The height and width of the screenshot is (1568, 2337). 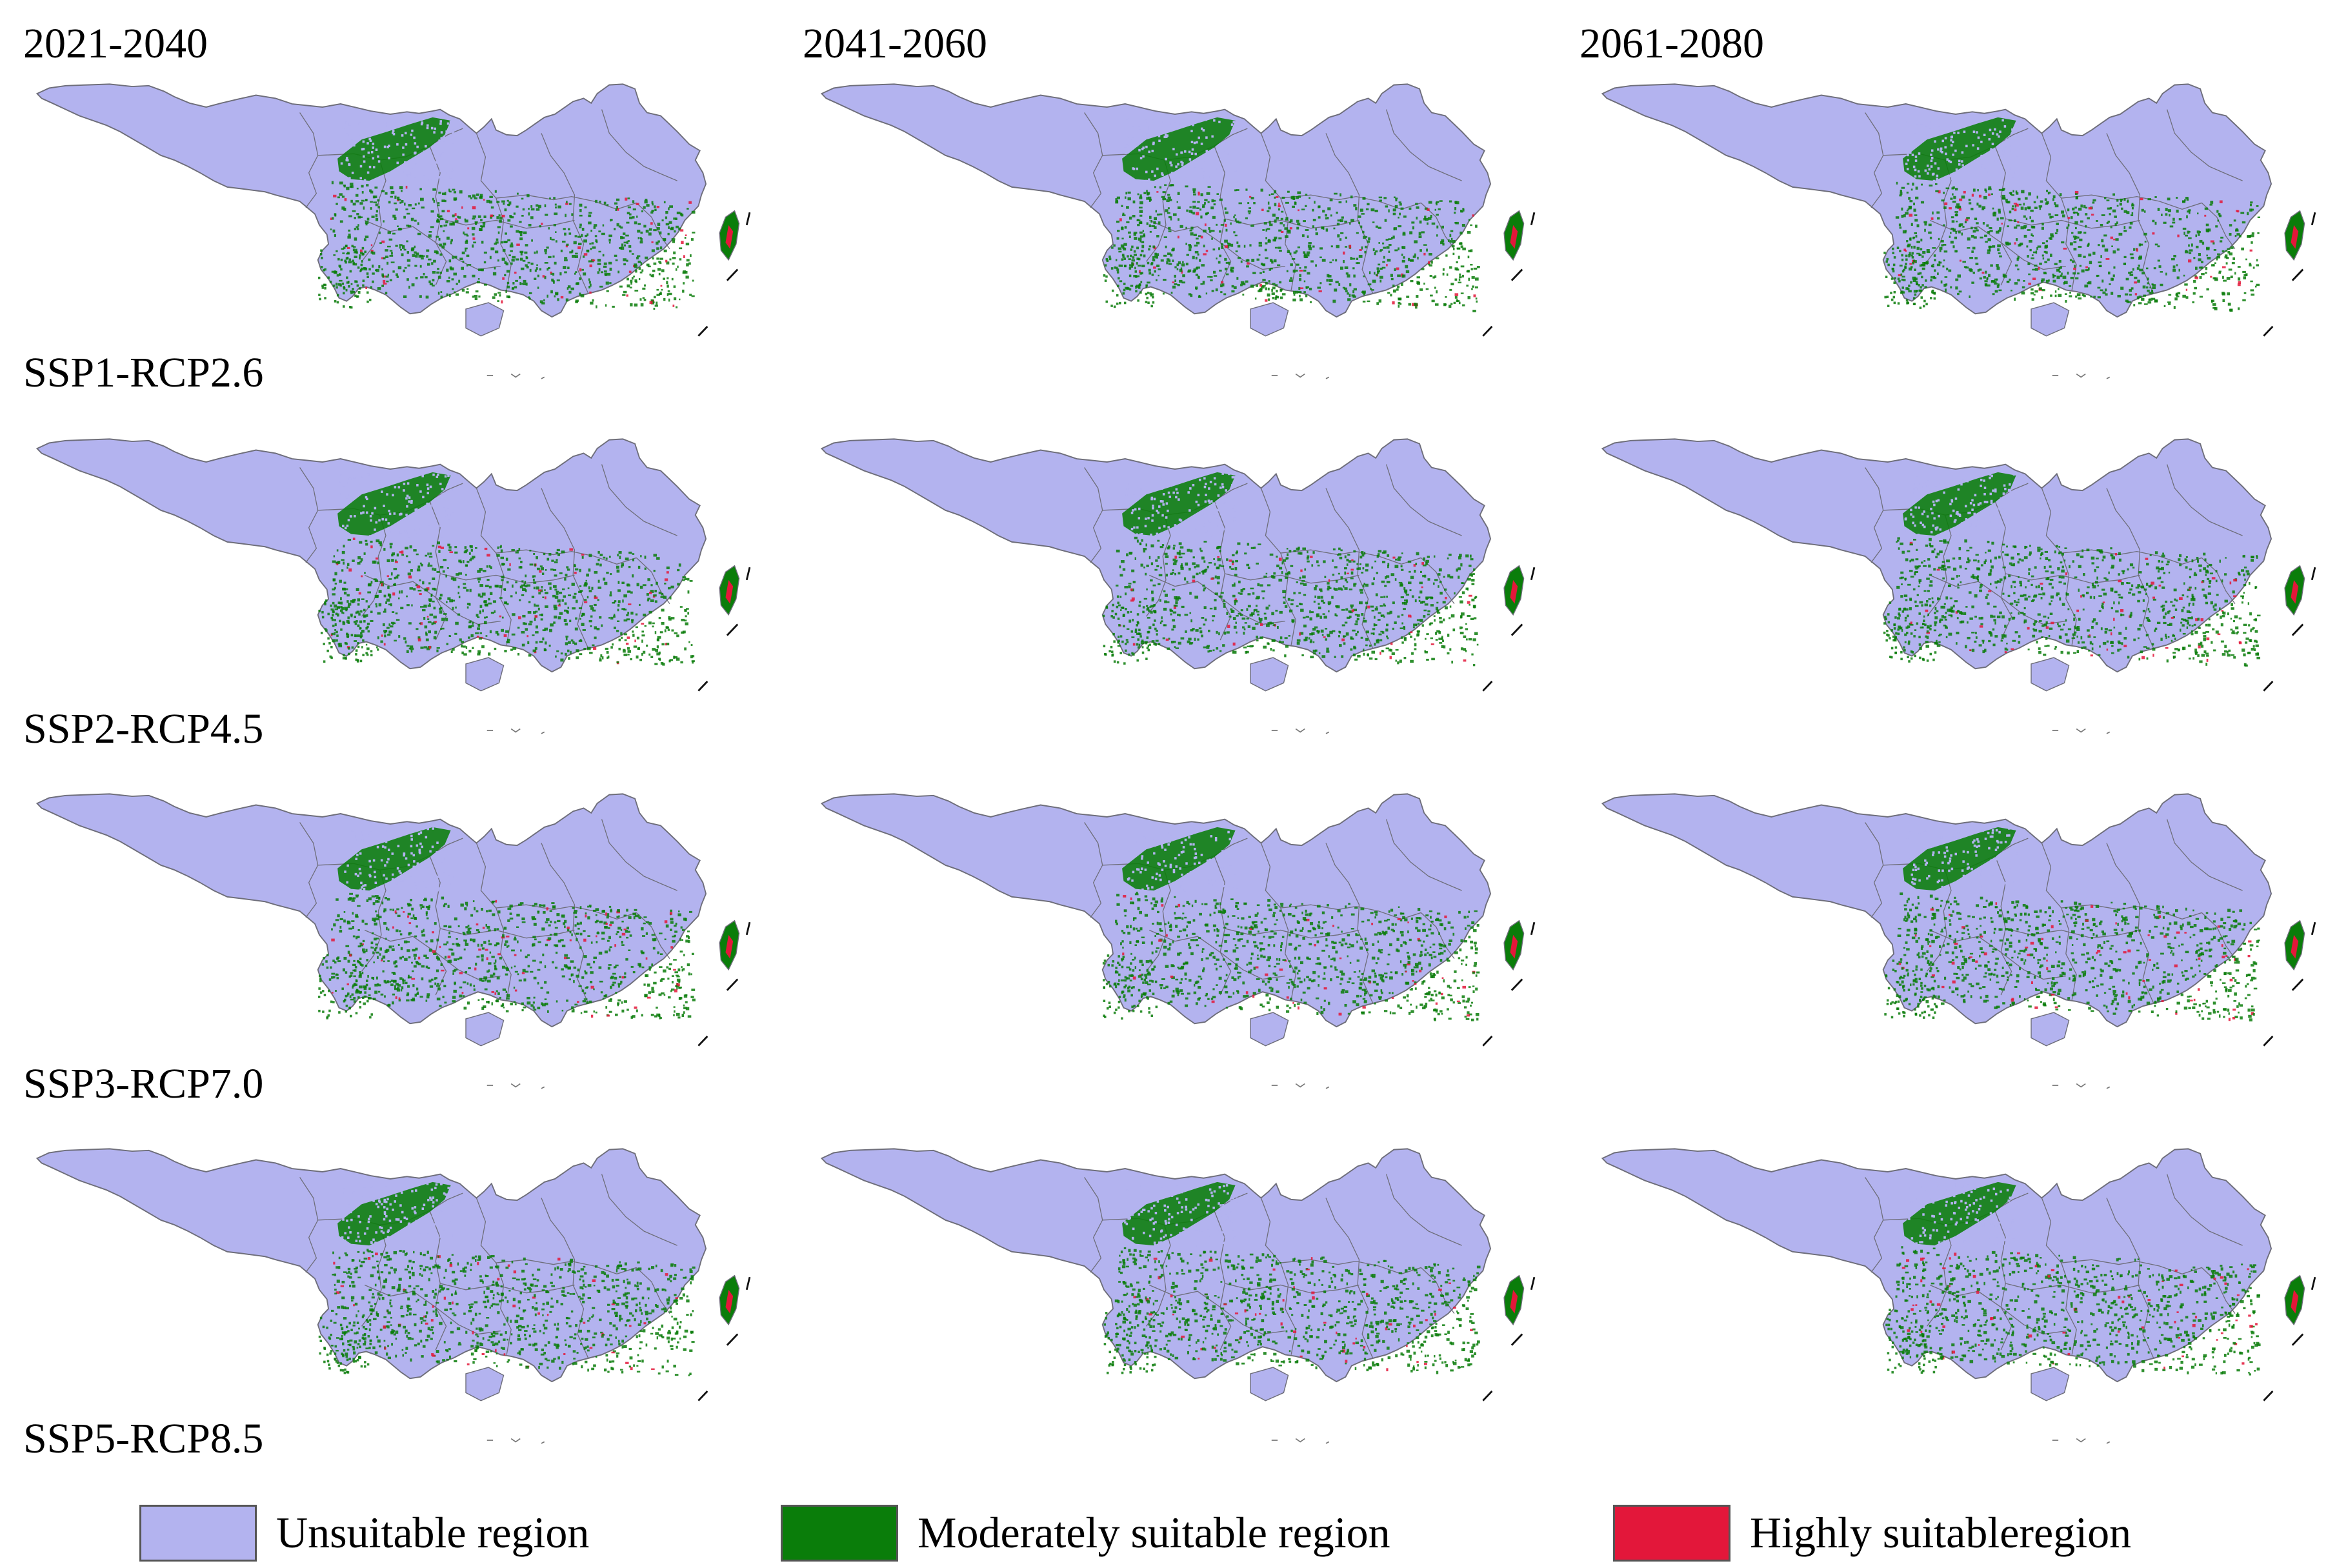 What do you see at coordinates (433, 1532) in the screenshot?
I see `legend-label-unsuitable: Unsuitable region` at bounding box center [433, 1532].